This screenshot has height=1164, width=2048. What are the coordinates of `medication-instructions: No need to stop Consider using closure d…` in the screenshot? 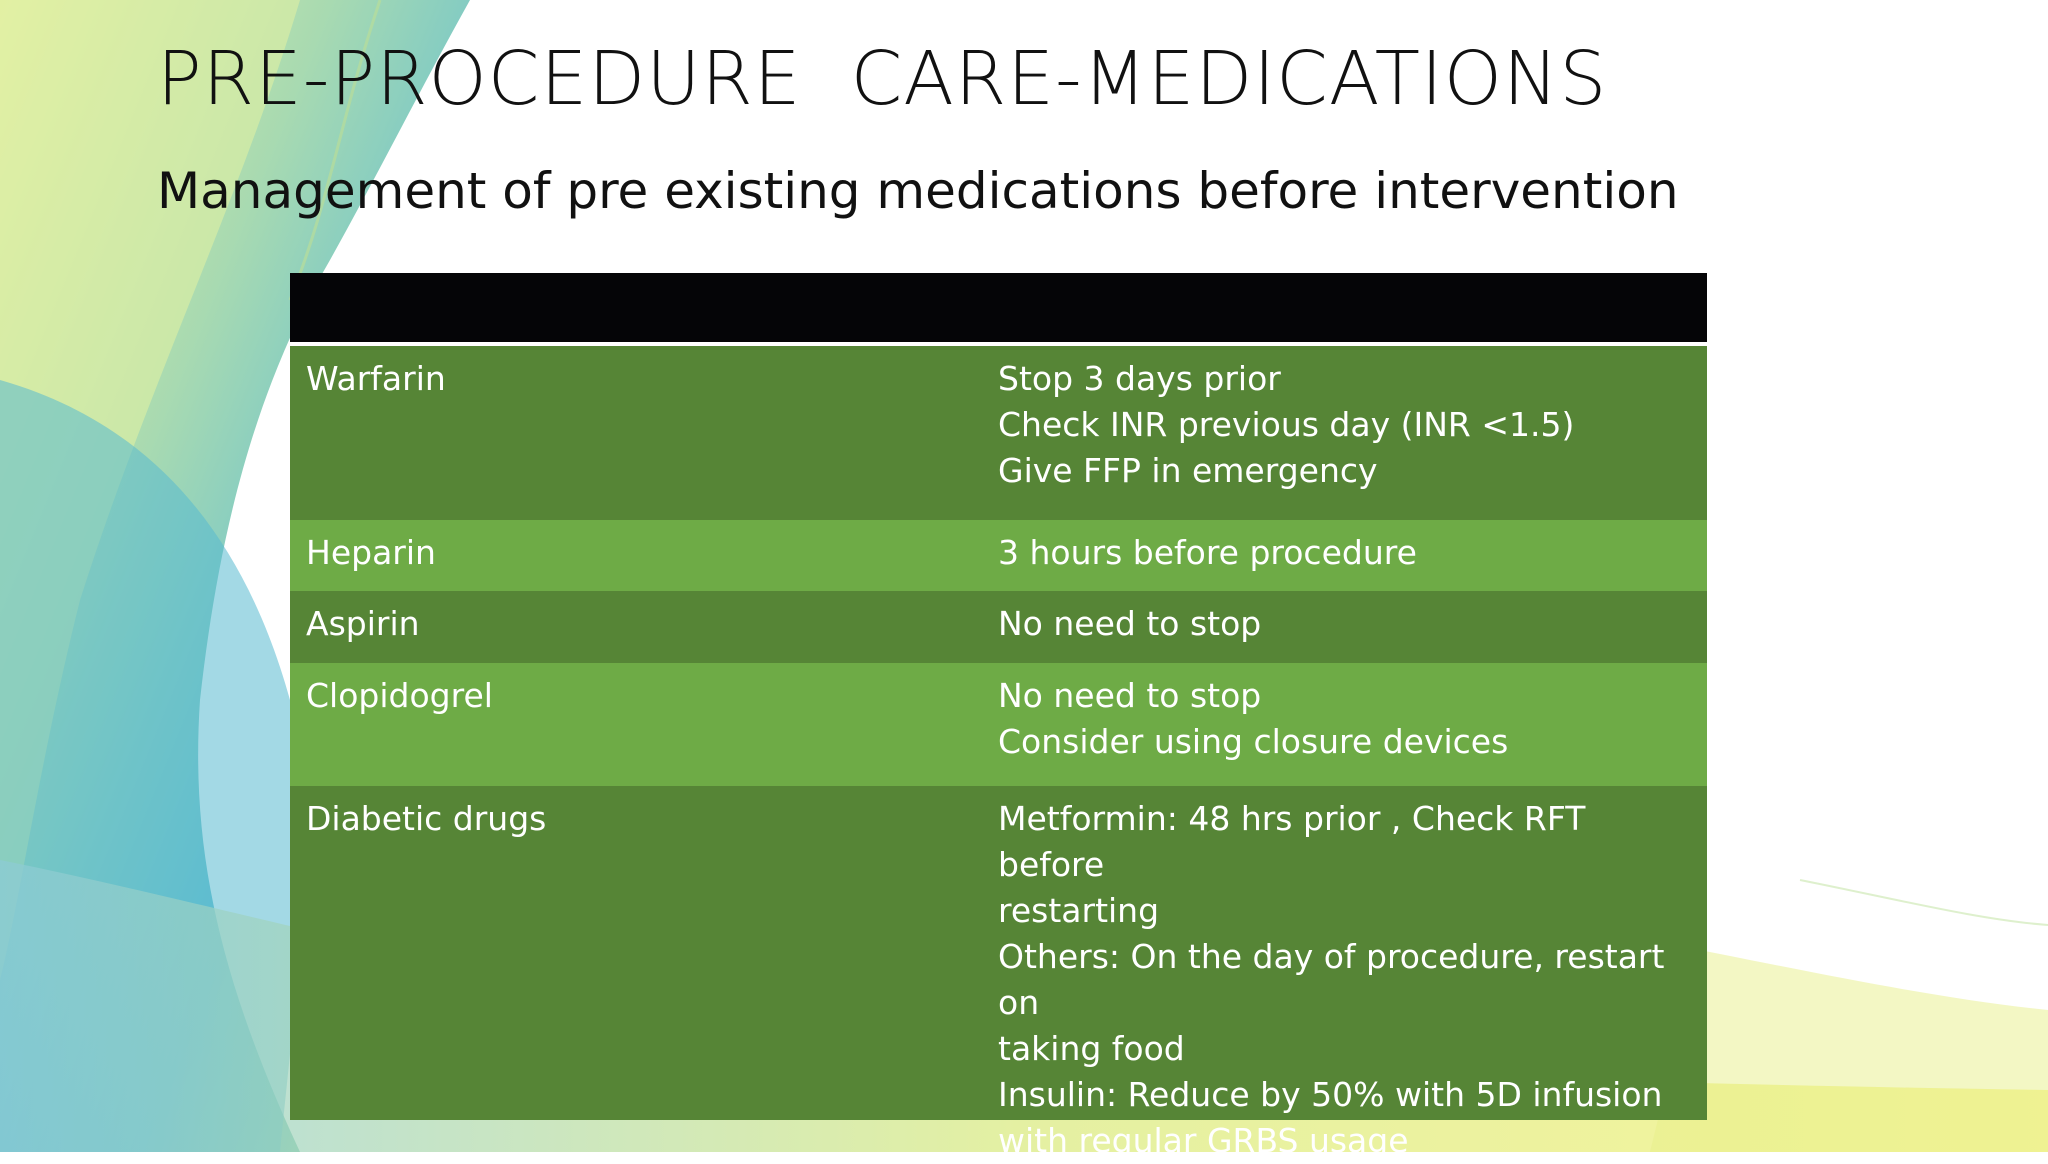 It's located at (1352, 724).